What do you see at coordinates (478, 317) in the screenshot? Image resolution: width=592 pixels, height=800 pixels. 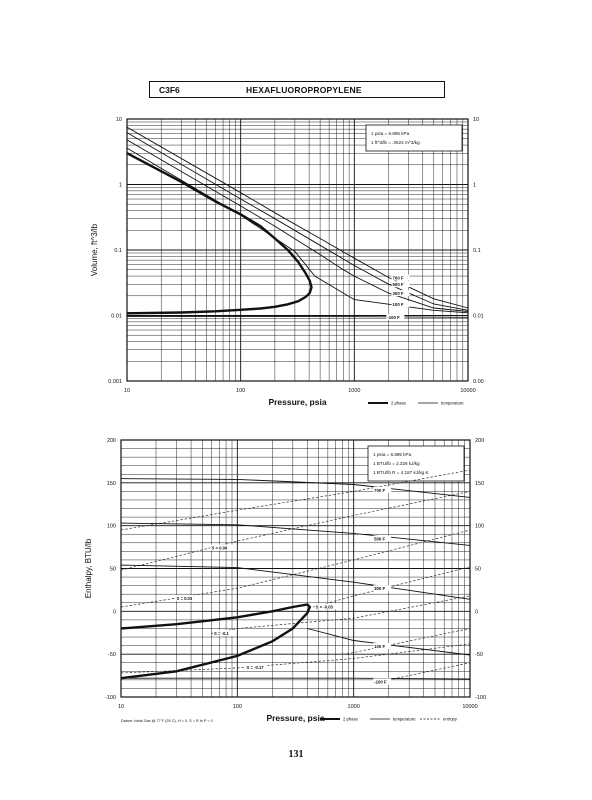 I see `chart1-y-tick-label-right: 0.01` at bounding box center [478, 317].